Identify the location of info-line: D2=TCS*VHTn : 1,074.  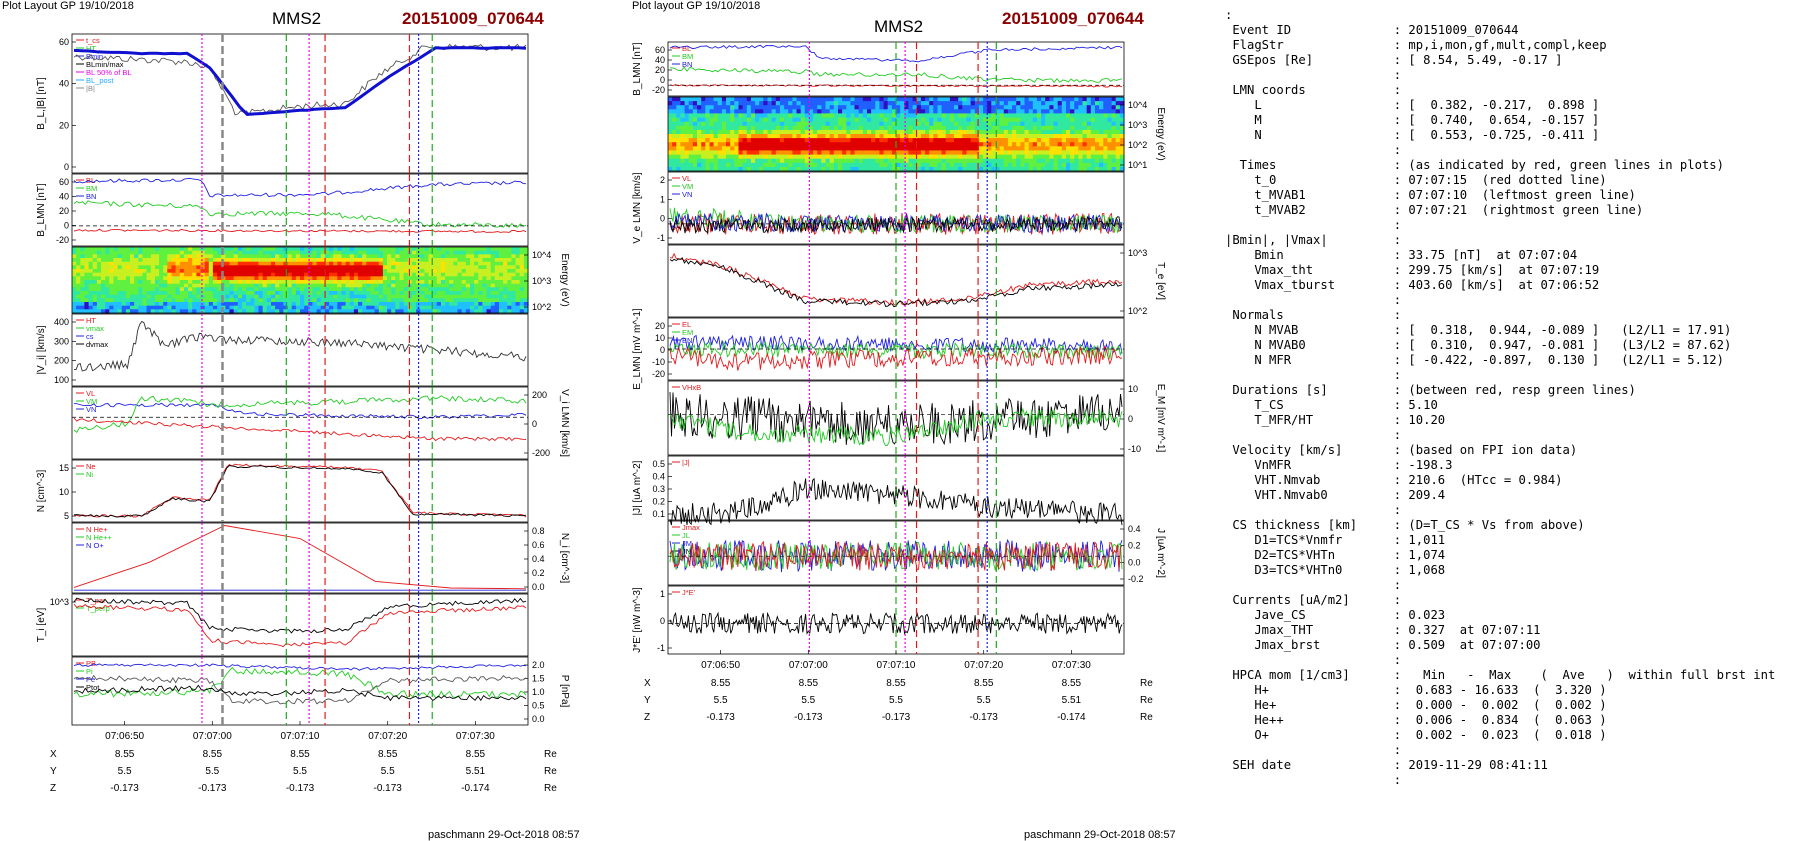
(1335, 555).